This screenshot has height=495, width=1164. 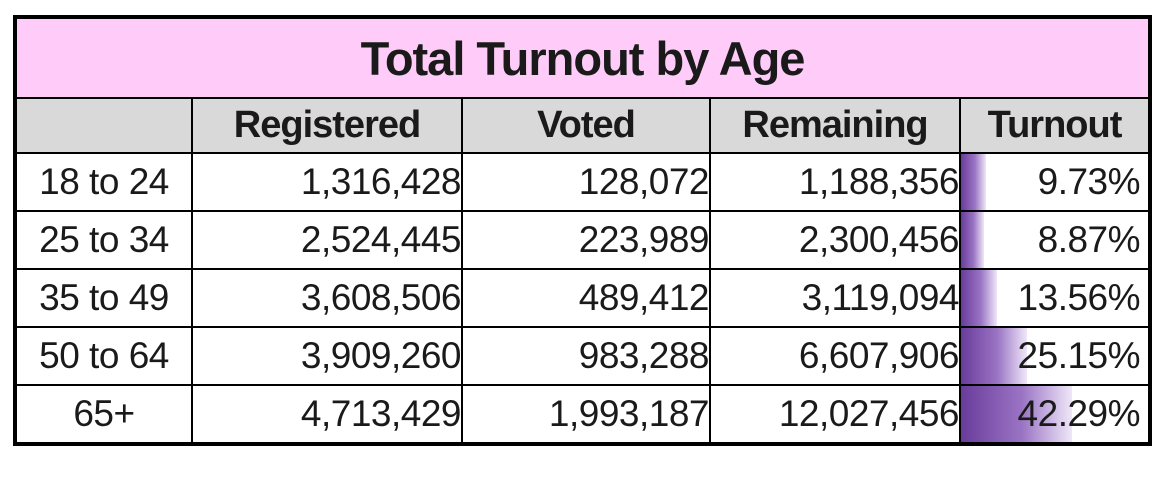 I want to click on header-age, so click(x=103, y=125).